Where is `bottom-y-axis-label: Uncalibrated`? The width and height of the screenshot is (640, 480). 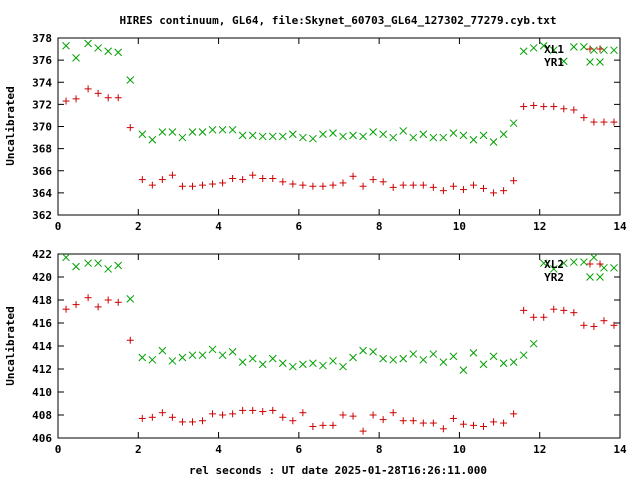
bottom-y-axis-label: Uncalibrated is located at coordinates (10, 345).